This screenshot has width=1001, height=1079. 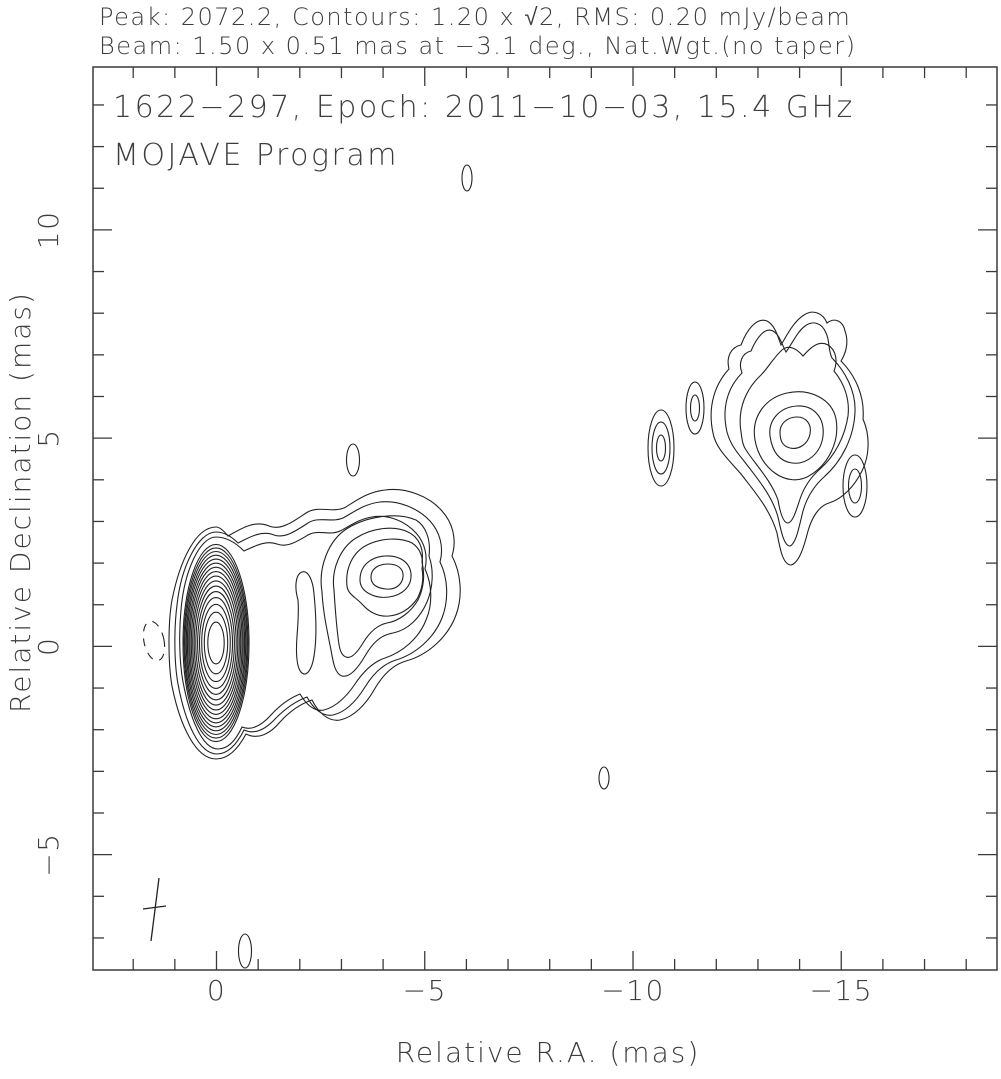 I want to click on x-tick-label: −15, so click(x=841, y=990).